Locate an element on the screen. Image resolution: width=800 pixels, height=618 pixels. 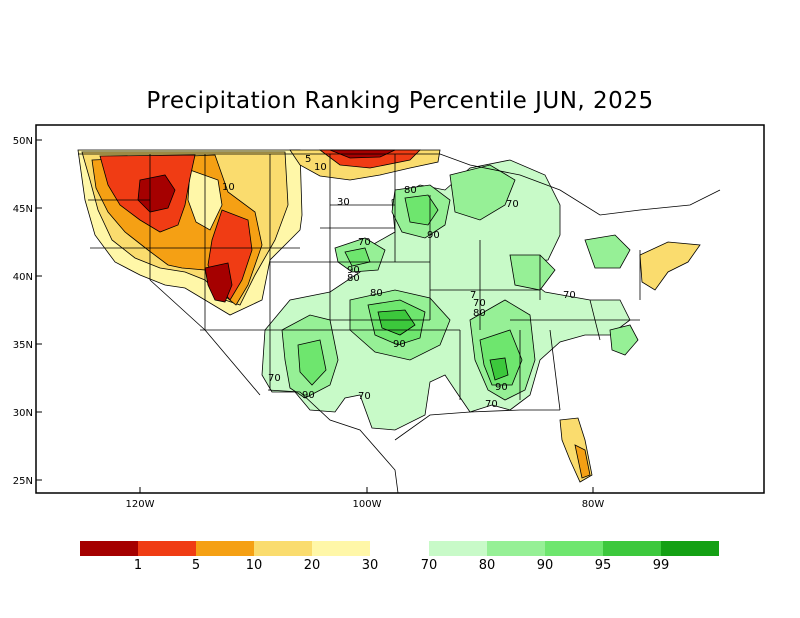
lat-tick-label: 50N is located at coordinates (23, 141).